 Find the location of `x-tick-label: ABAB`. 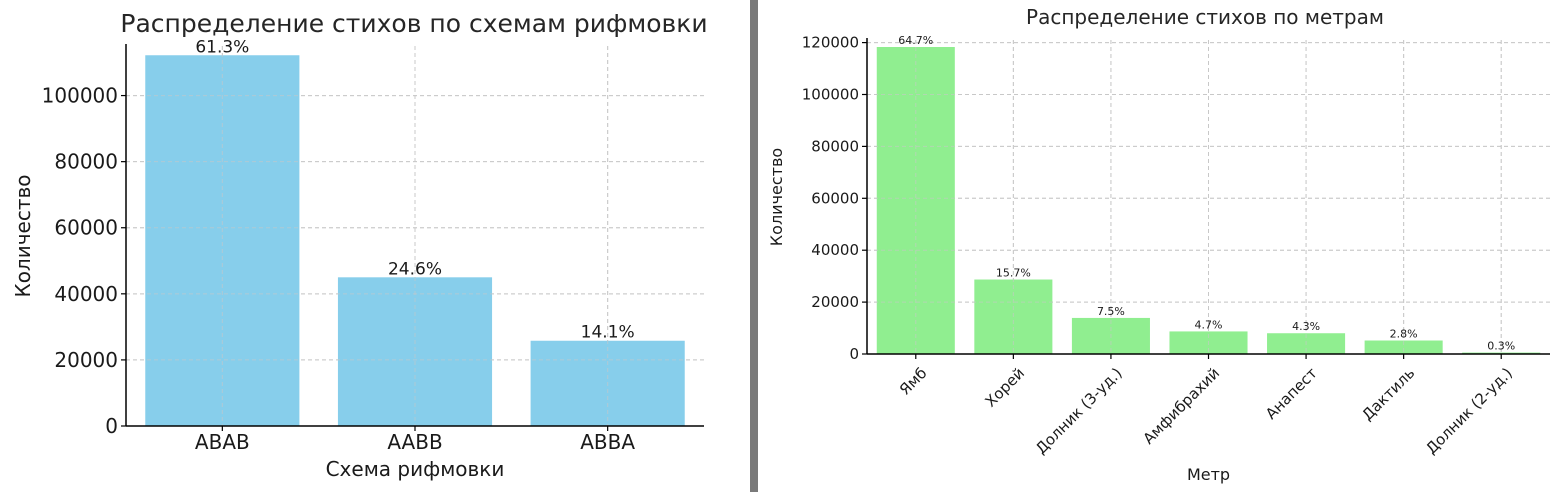

x-tick-label: ABAB is located at coordinates (222, 442).